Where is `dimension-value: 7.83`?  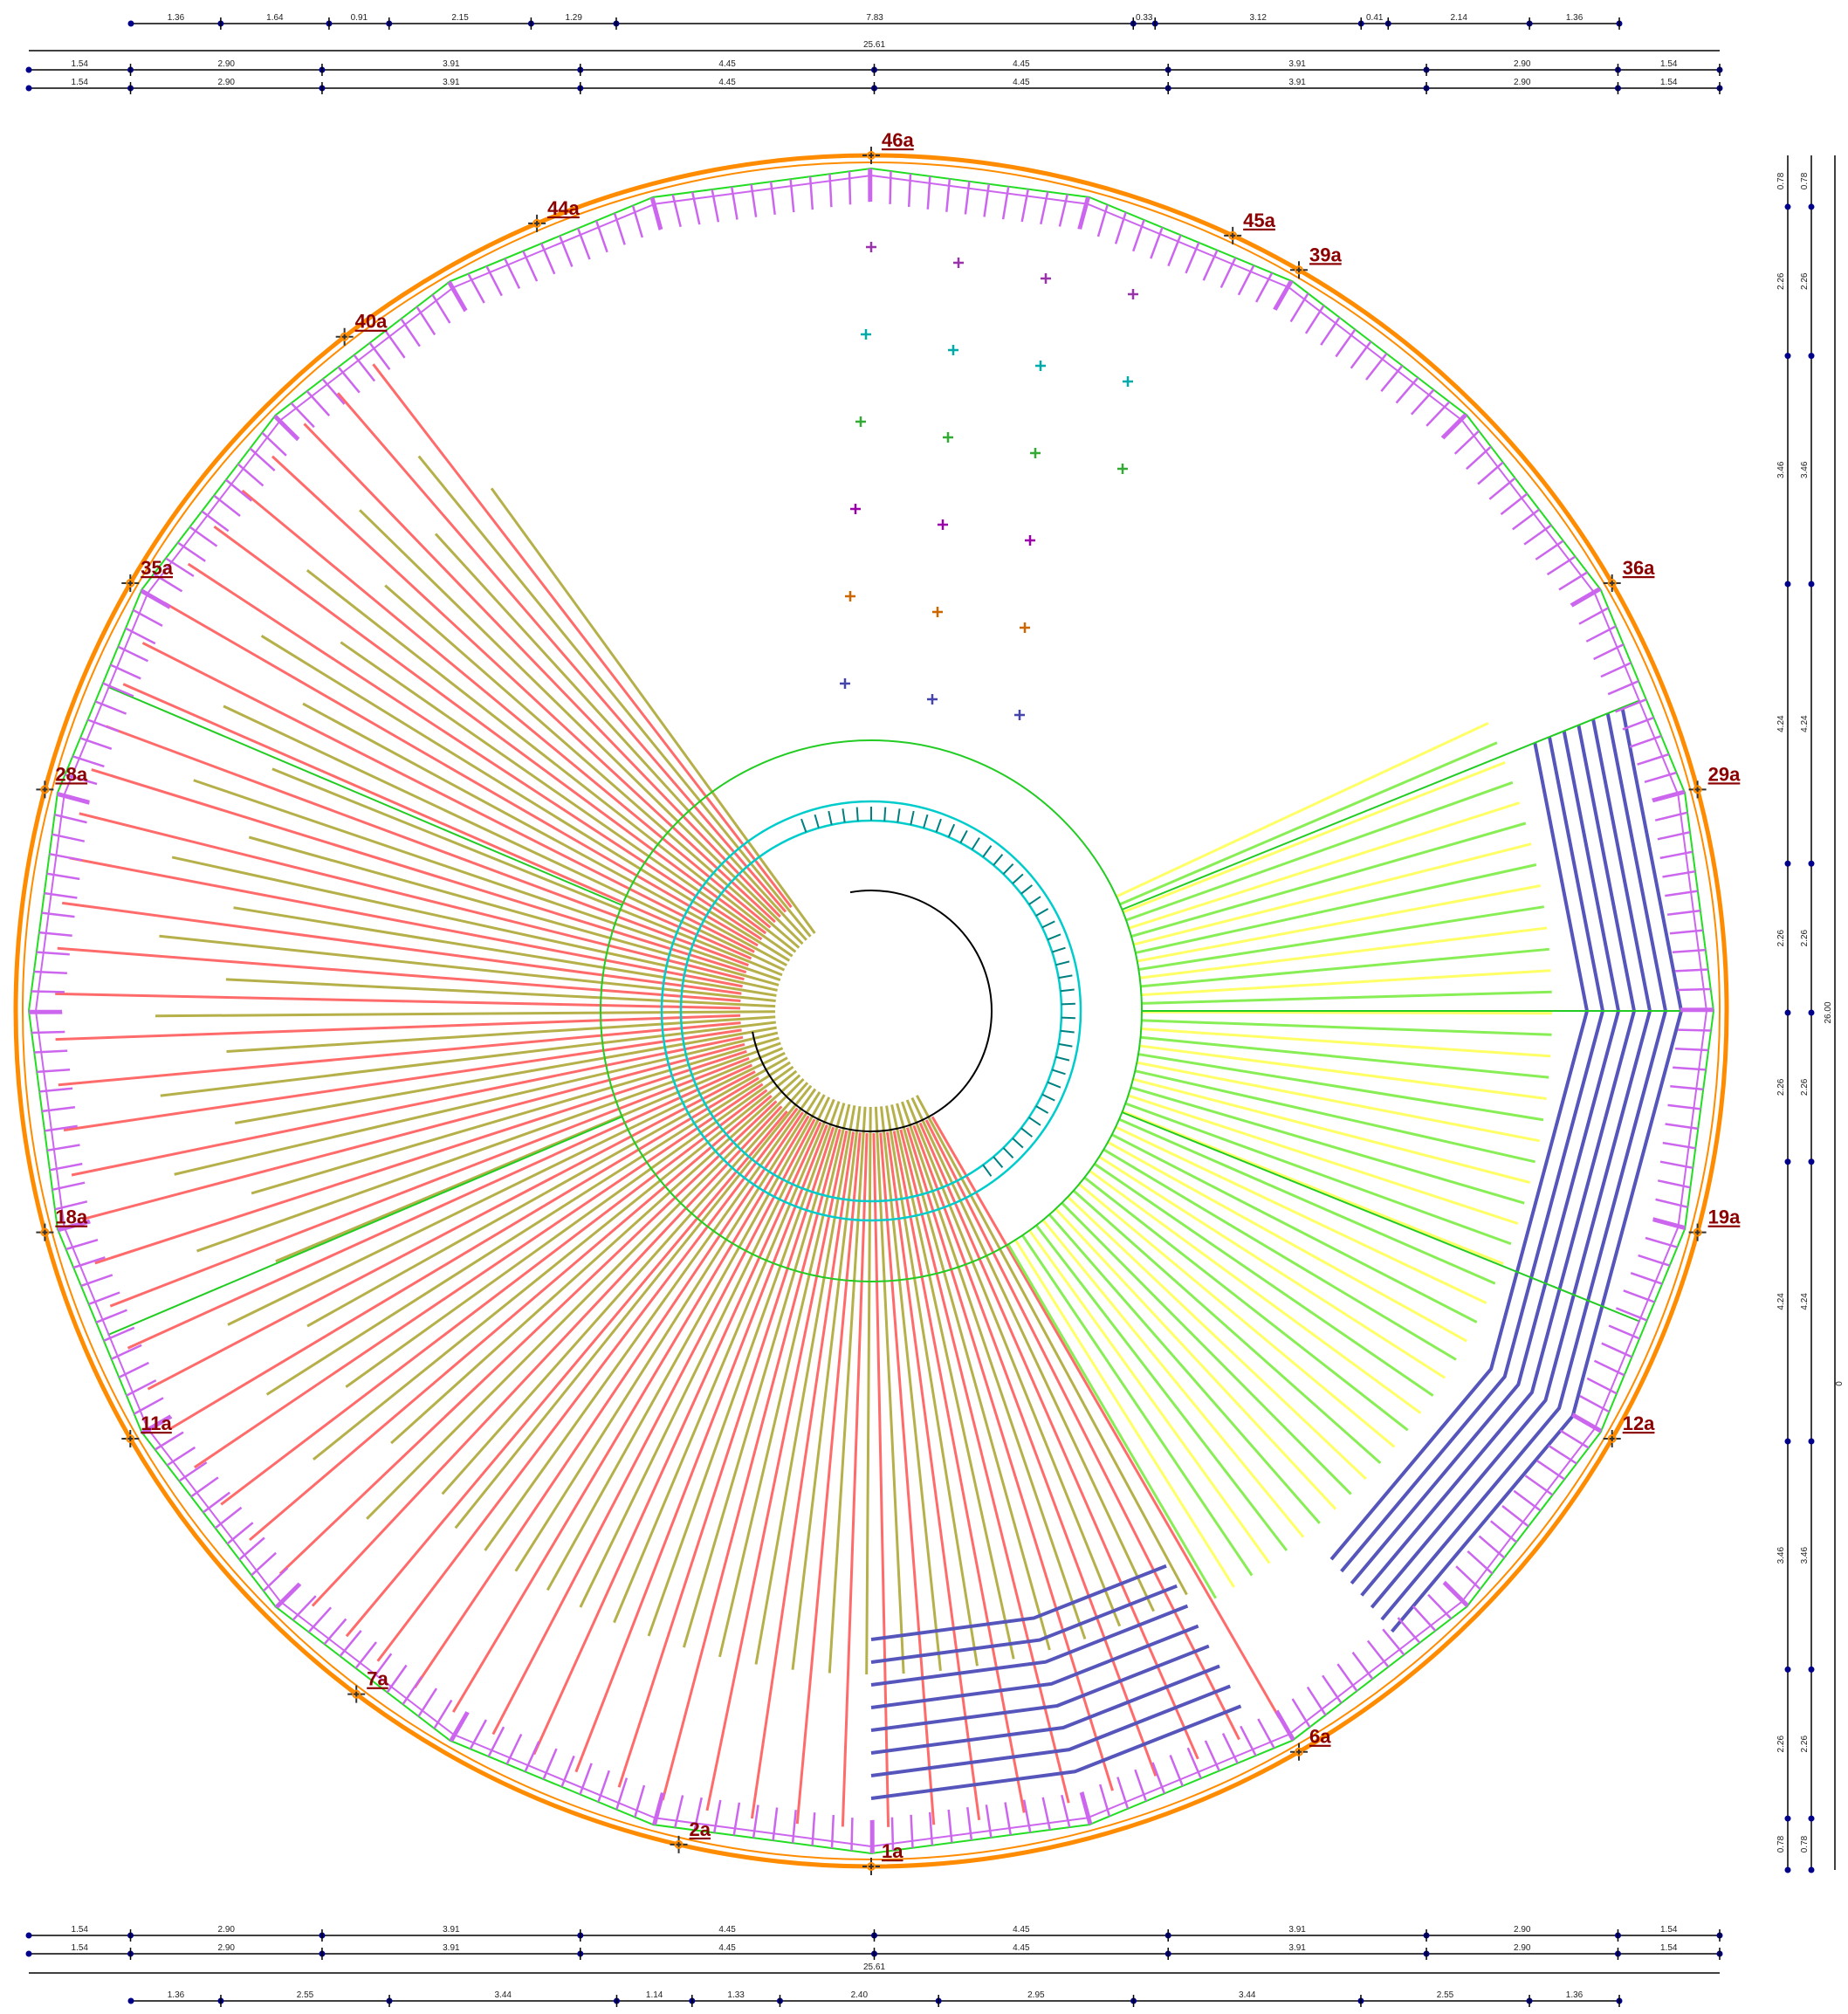 dimension-value: 7.83 is located at coordinates (875, 18).